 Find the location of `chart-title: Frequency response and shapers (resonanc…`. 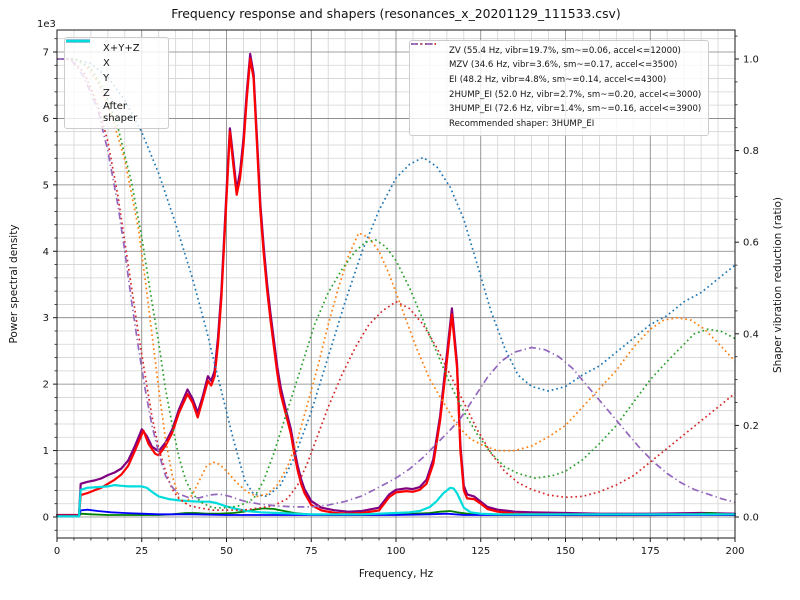

chart-title: Frequency response and shapers (resonanc… is located at coordinates (396, 13).